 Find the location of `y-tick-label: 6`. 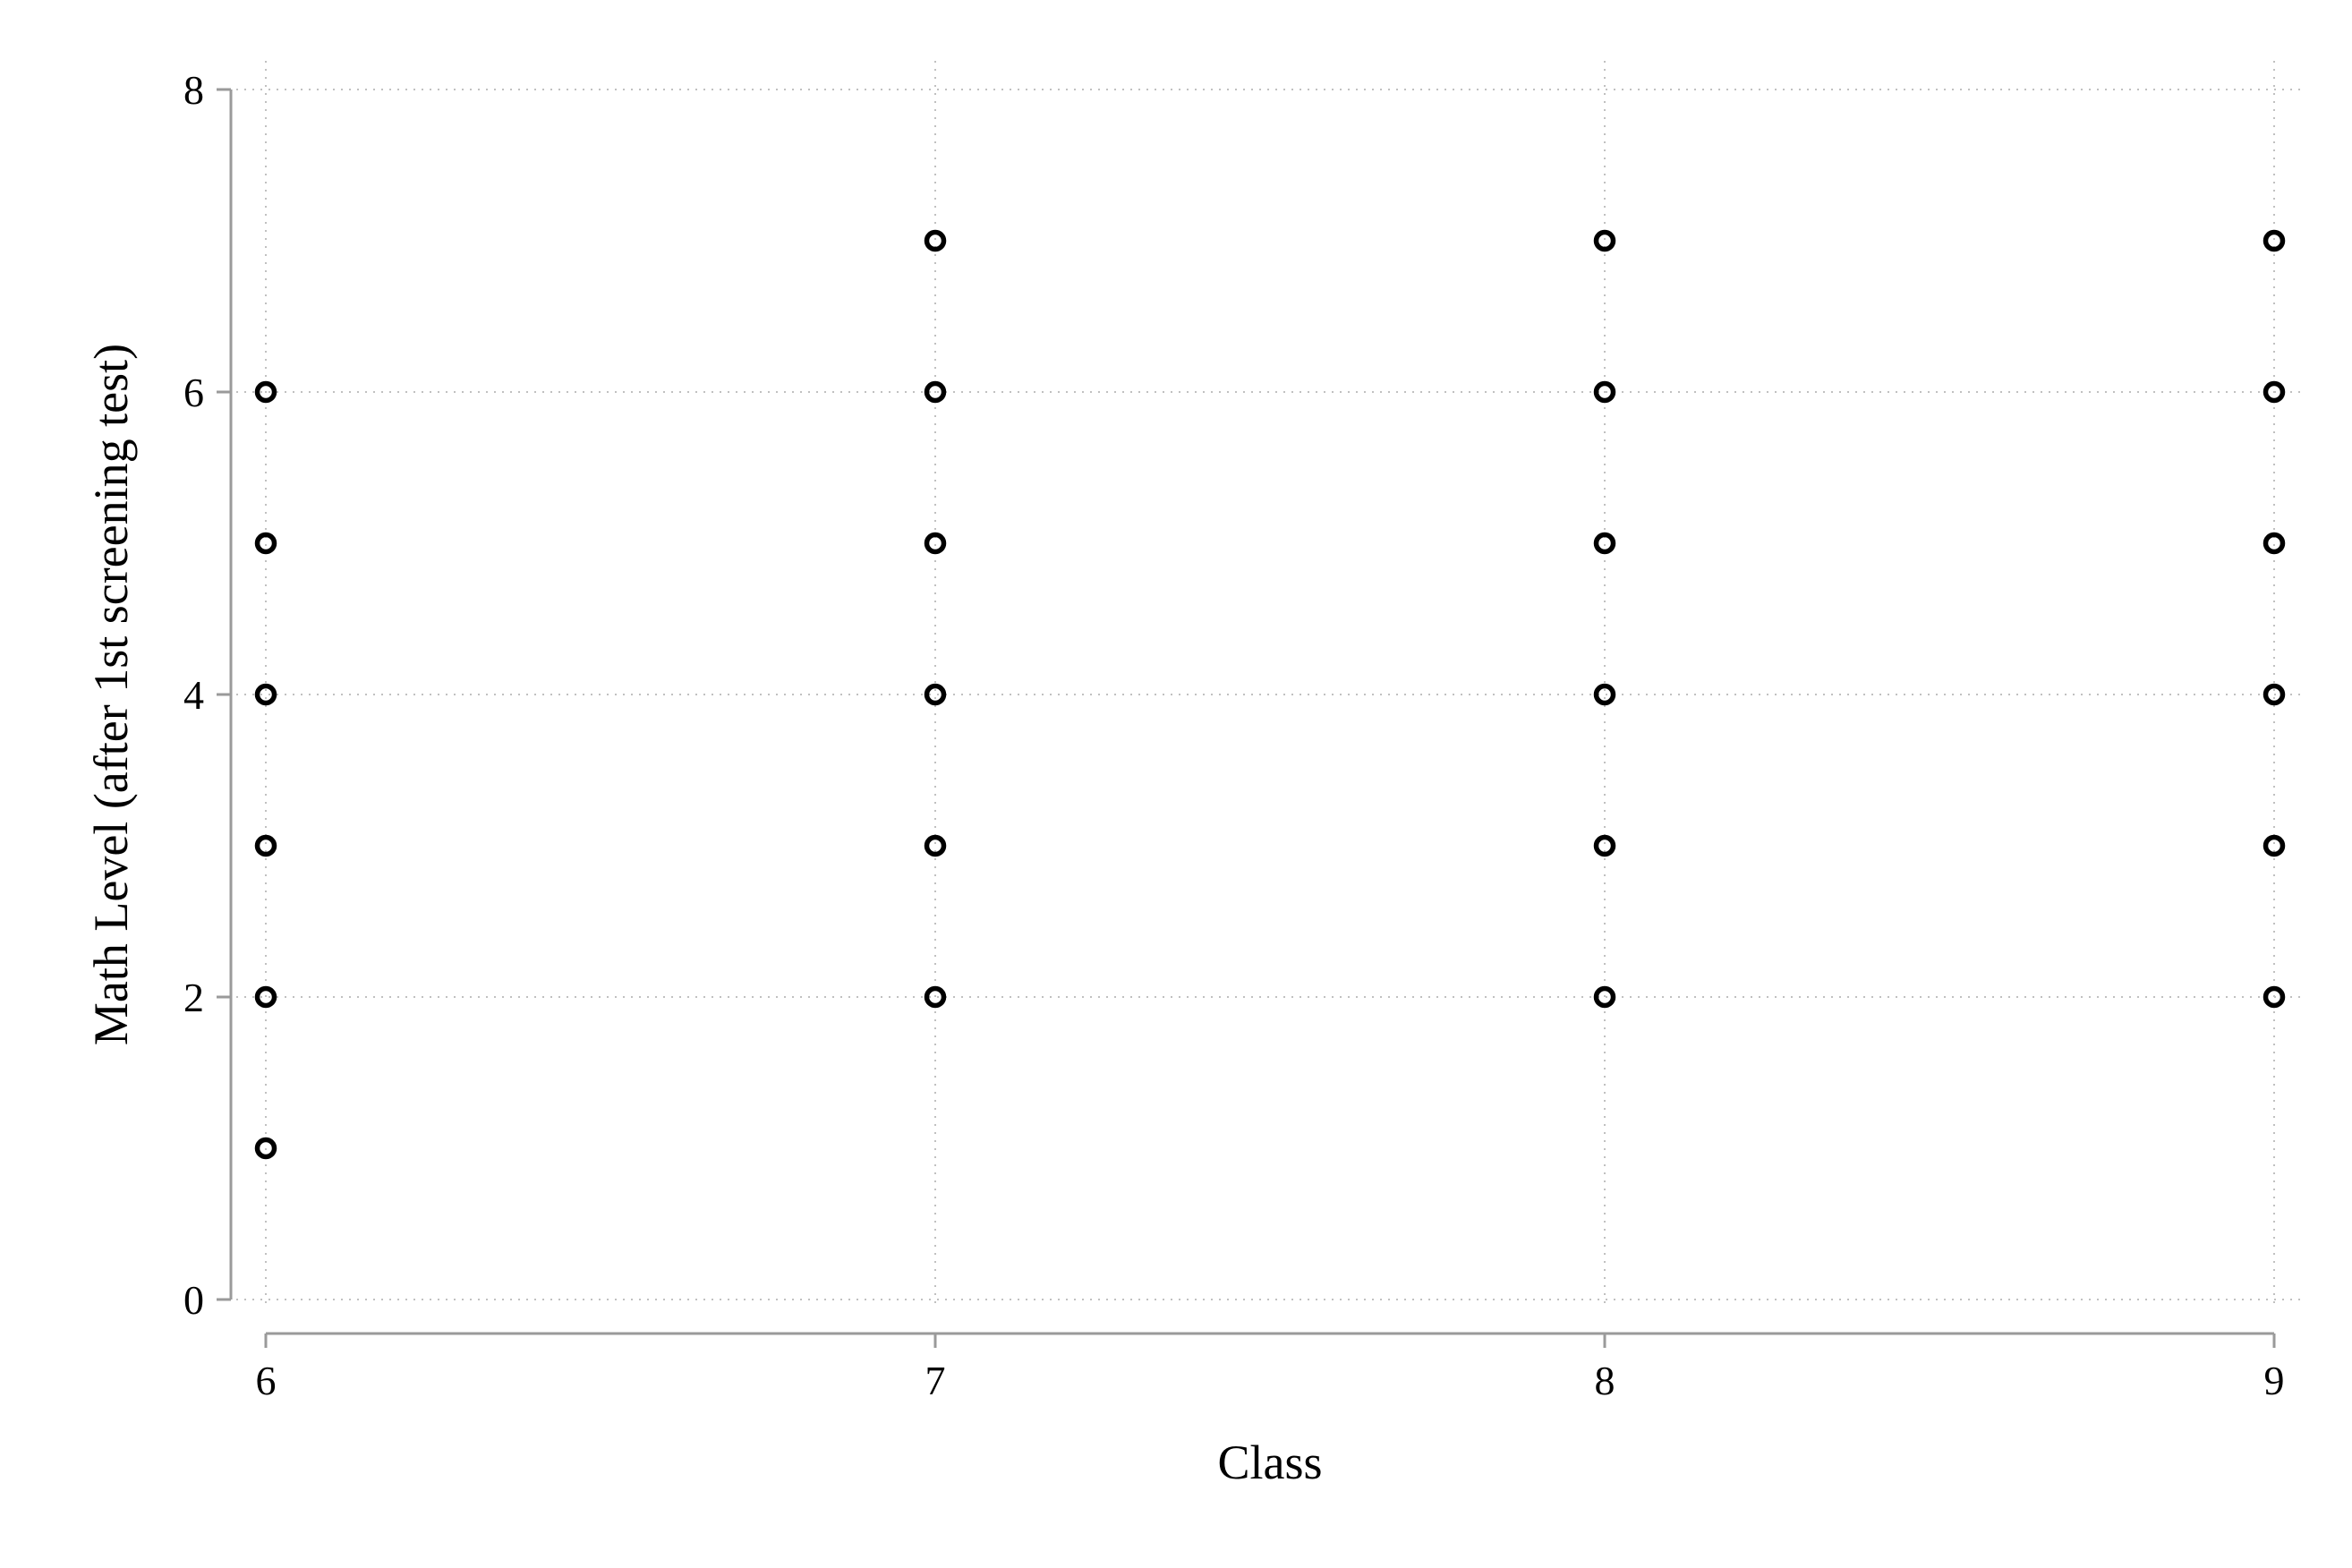

y-tick-label: 6 is located at coordinates (193, 392).